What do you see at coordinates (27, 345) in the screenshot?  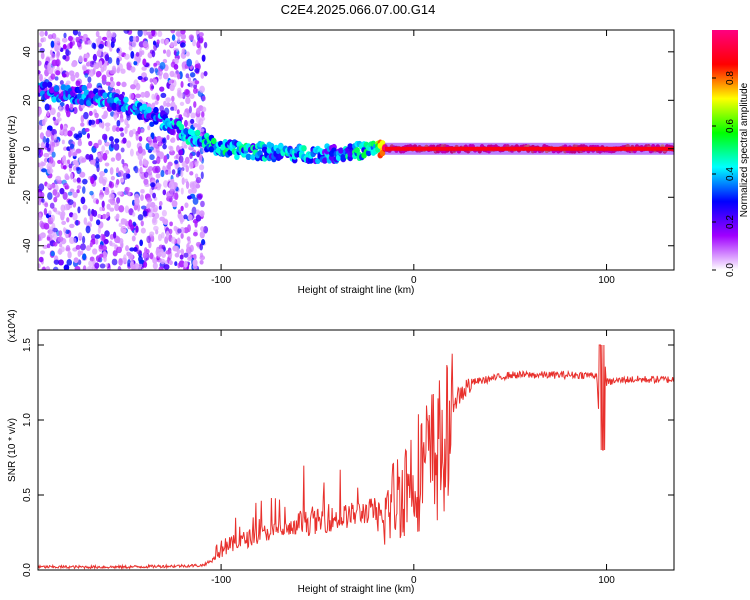 I see `snr-y-tick-label: 1.5` at bounding box center [27, 345].